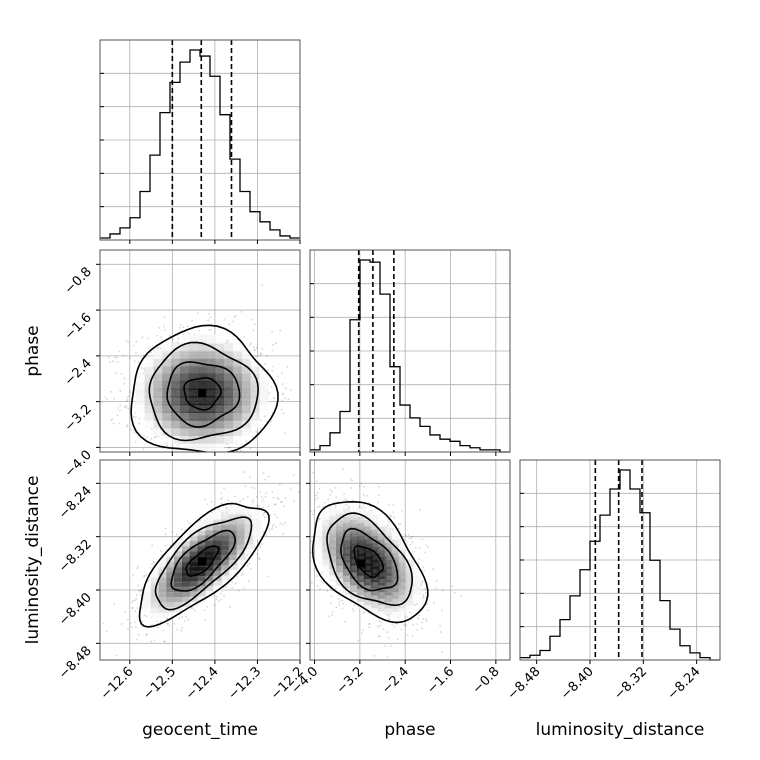 The height and width of the screenshot is (760, 760). Describe the element at coordinates (200, 351) in the screenshot. I see `panel-frame` at that location.